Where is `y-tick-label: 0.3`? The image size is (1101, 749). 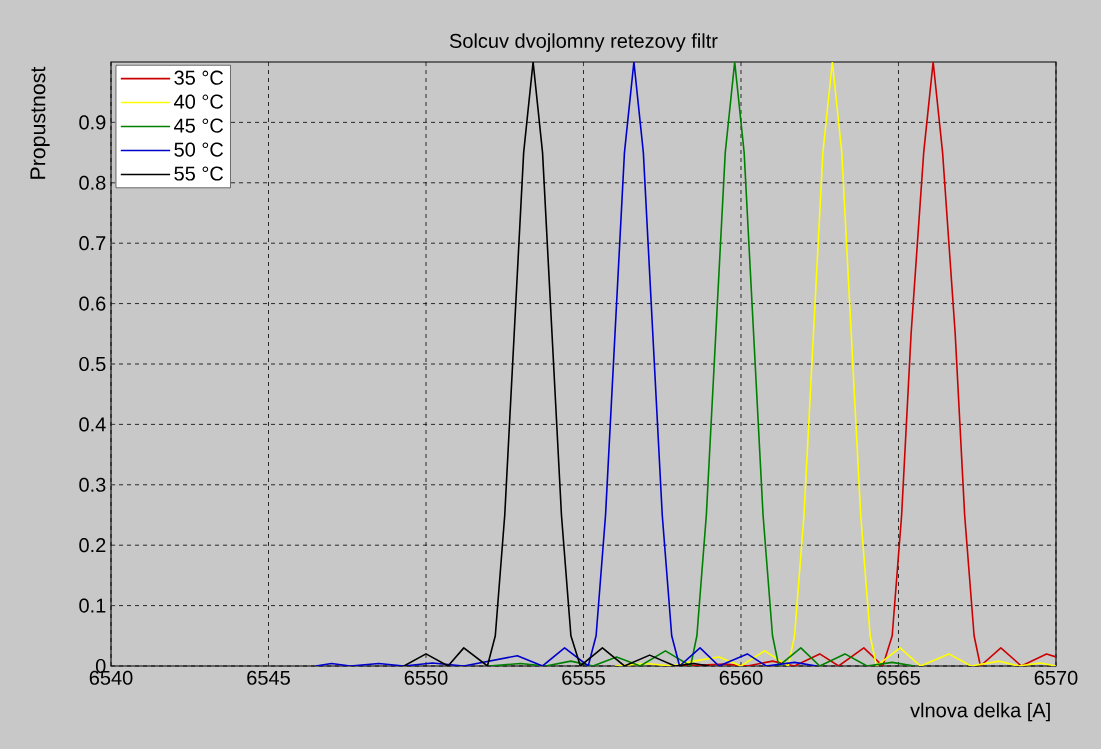
y-tick-label: 0.3 is located at coordinates (92, 484).